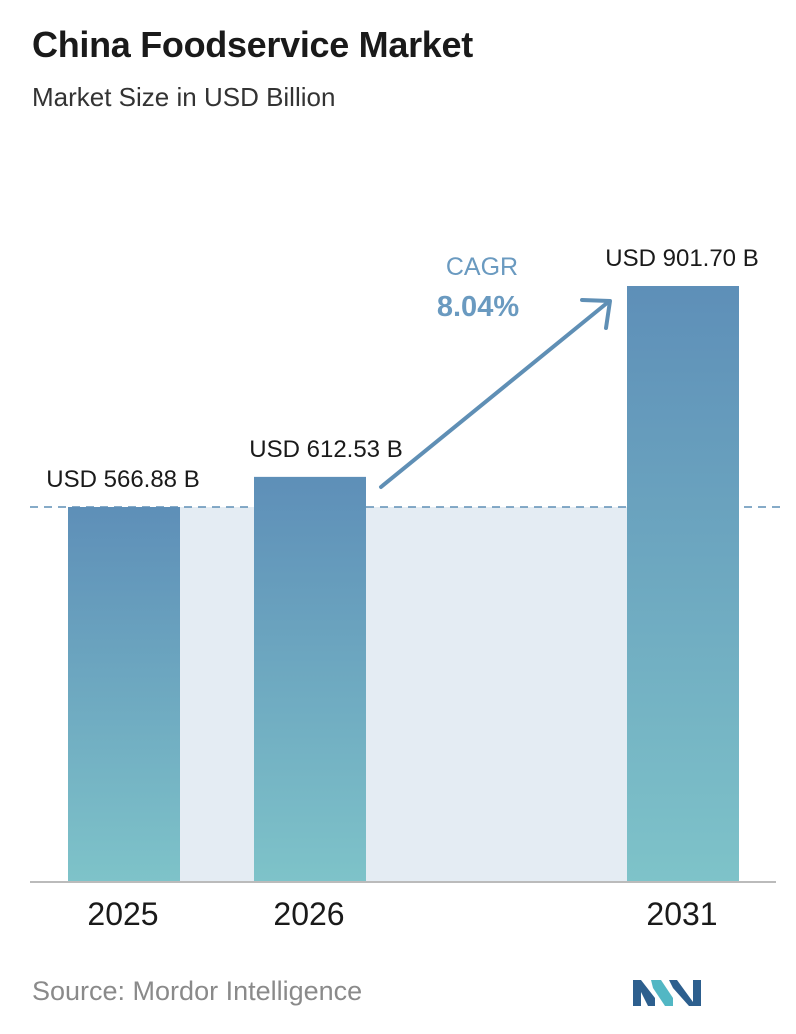 This screenshot has width=796, height=1034. I want to click on data-label-2026: USD 612.53 B, so click(325, 449).